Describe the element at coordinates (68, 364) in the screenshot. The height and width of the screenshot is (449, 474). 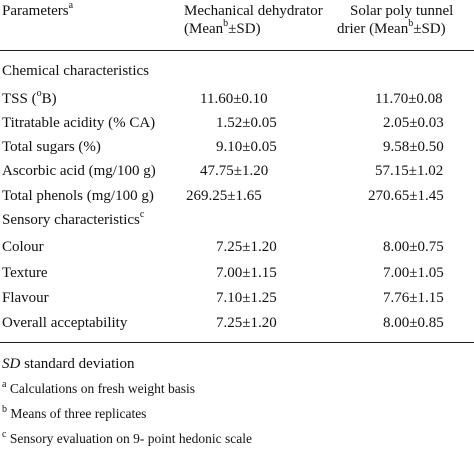
I see `footnote-sd: SD standard deviation` at that location.